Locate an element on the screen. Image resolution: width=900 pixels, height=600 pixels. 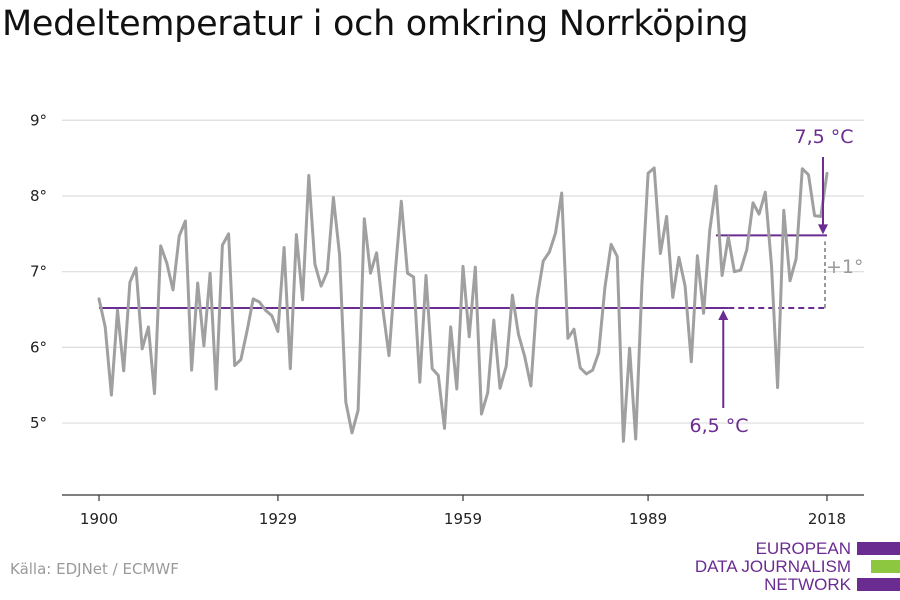
x-tick-label: 1900 is located at coordinates (99, 519).